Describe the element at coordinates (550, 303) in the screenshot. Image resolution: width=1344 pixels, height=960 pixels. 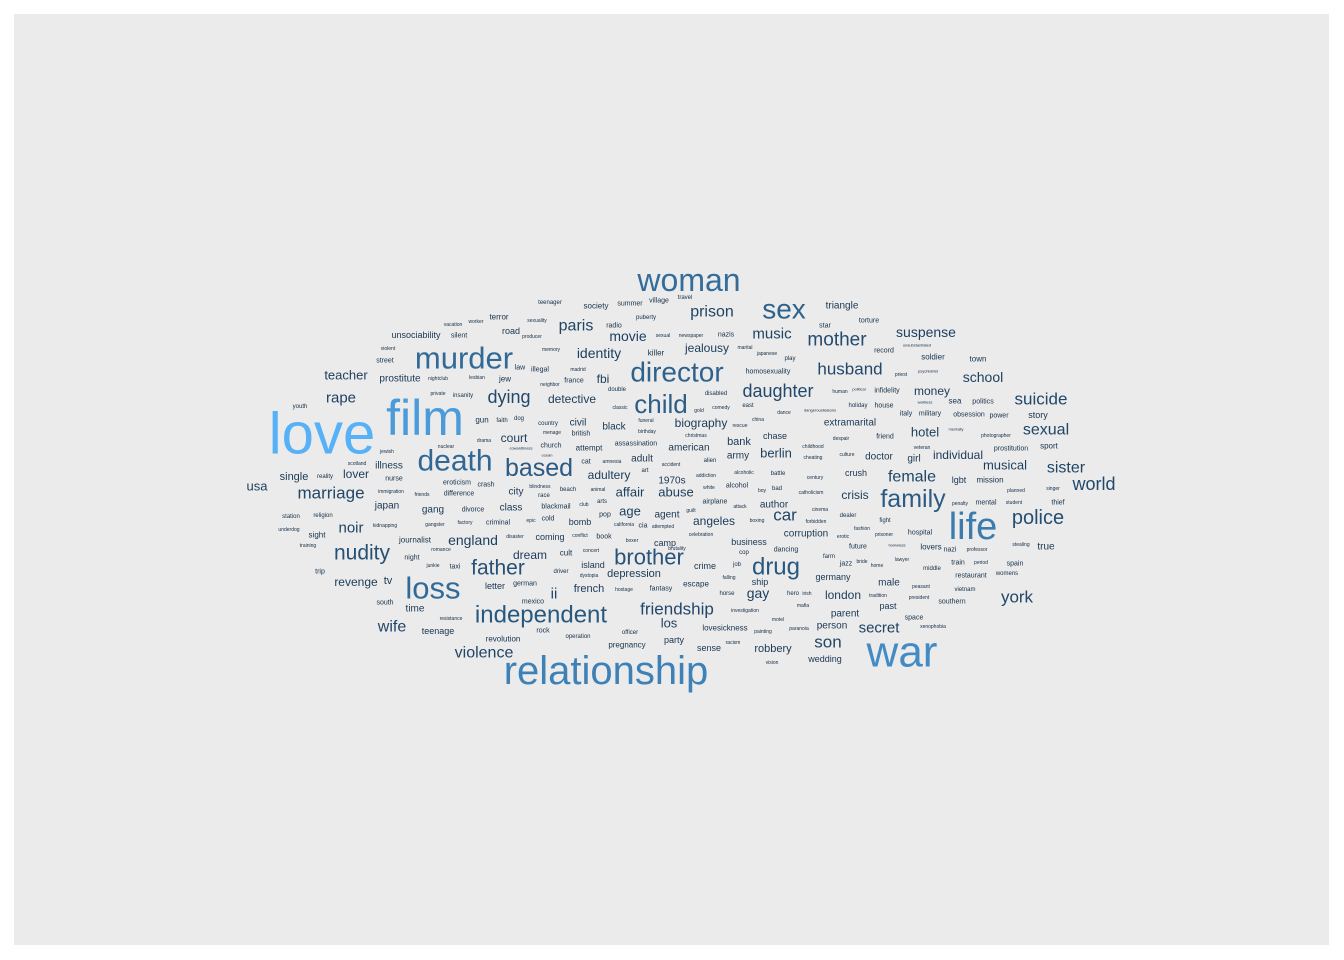
I see `word-teenager: teenager` at that location.